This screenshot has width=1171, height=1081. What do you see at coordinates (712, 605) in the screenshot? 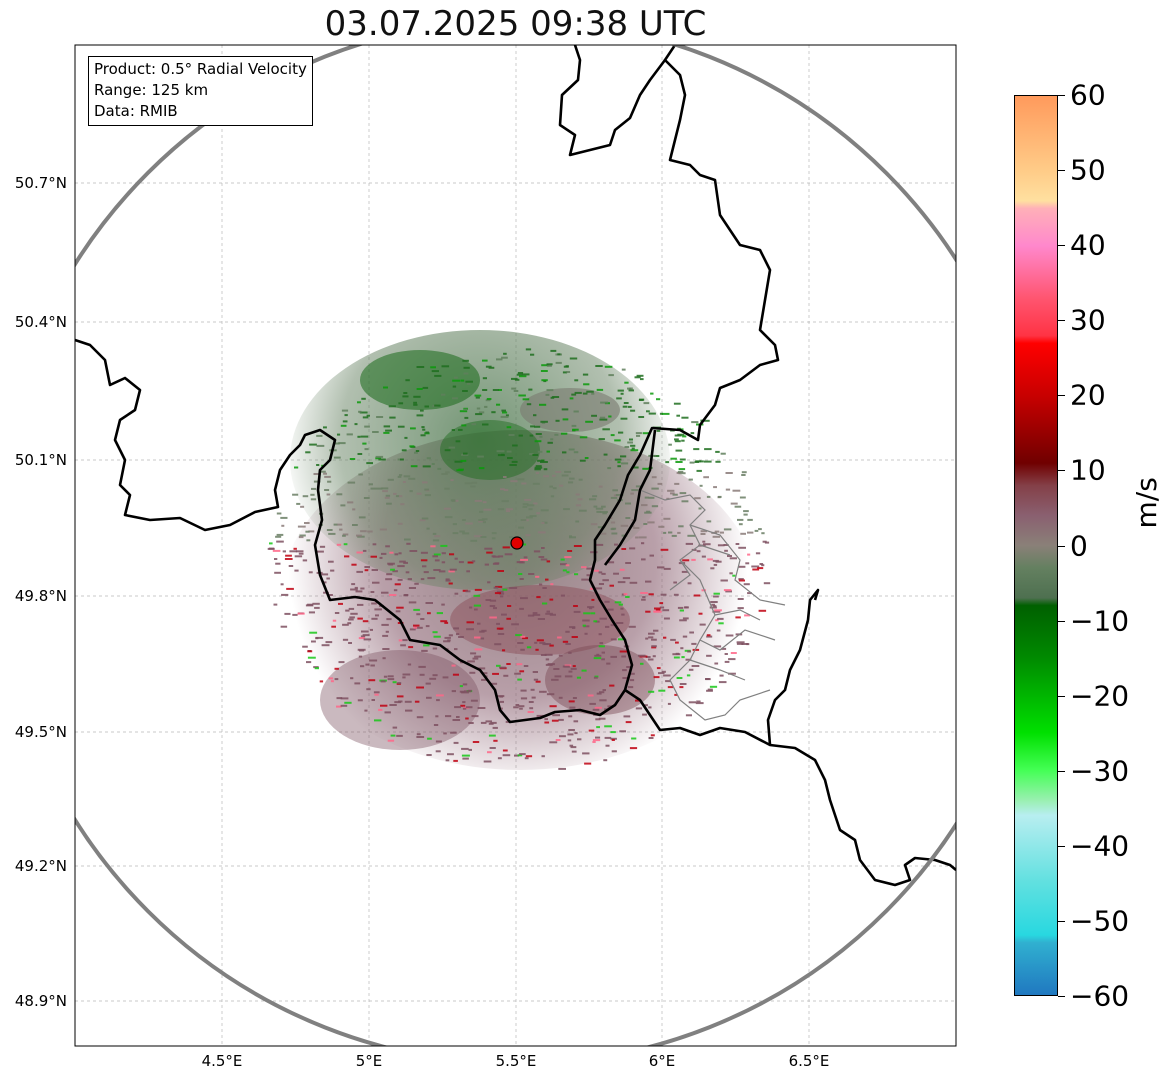
I see `admin-borders` at bounding box center [712, 605].